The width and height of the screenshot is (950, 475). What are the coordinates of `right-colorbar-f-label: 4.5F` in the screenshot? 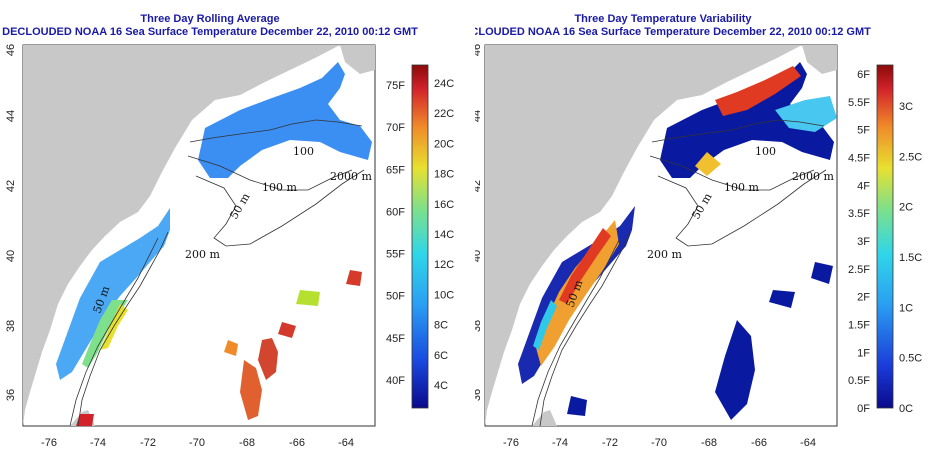 It's located at (859, 159).